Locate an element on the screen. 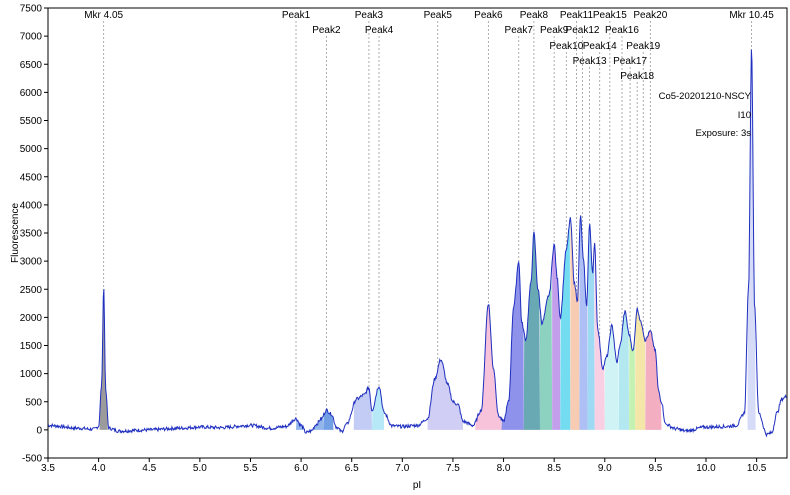 The image size is (790, 495). annotation-3: Exposure: 3s is located at coordinates (724, 133).